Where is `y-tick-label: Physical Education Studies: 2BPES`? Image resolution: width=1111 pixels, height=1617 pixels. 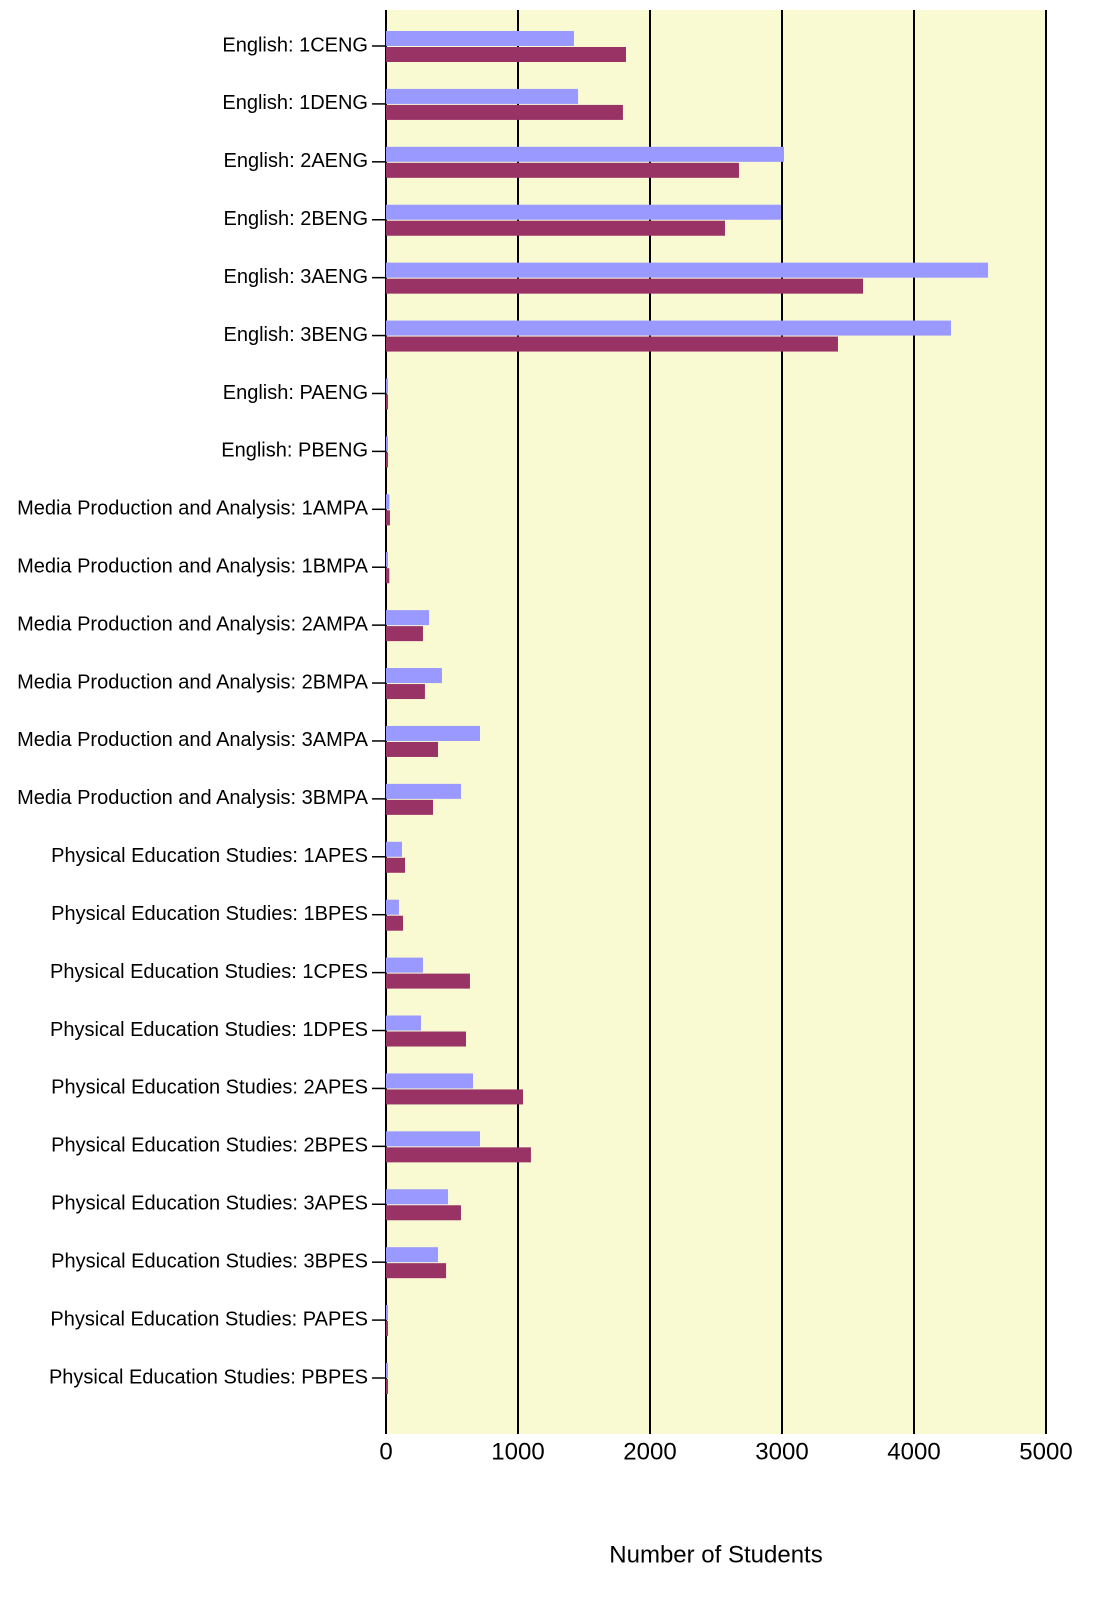 y-tick-label: Physical Education Studies: 2BPES is located at coordinates (209, 1146).